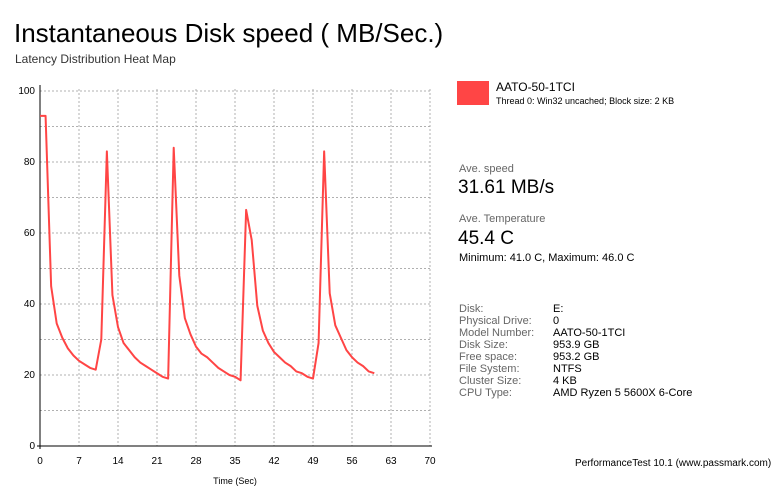 The image size is (784, 497). I want to click on y-tick-label: 60, so click(30, 233).